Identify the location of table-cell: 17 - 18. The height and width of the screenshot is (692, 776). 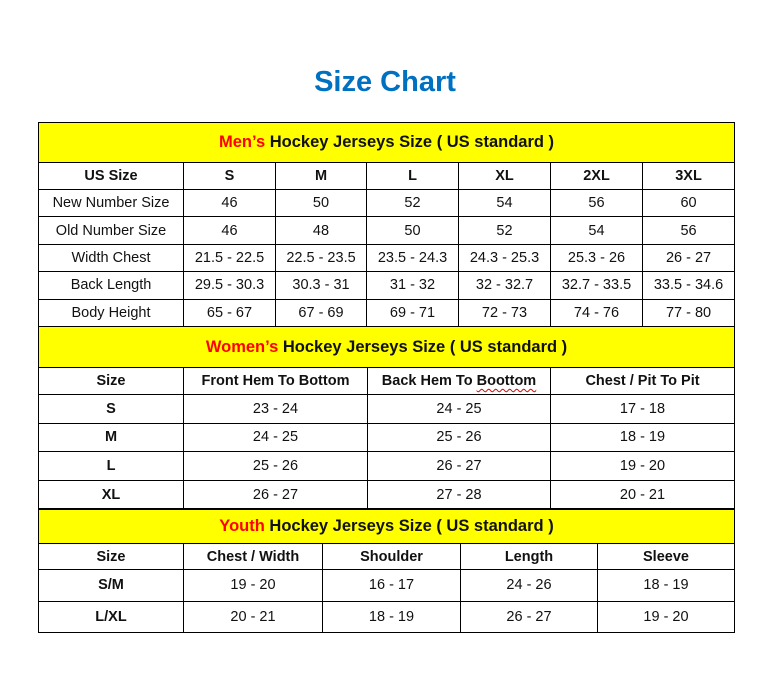
(642, 409).